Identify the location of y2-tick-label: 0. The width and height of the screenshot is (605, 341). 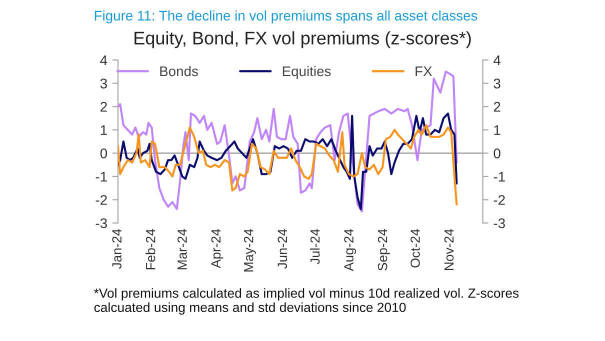
(497, 153).